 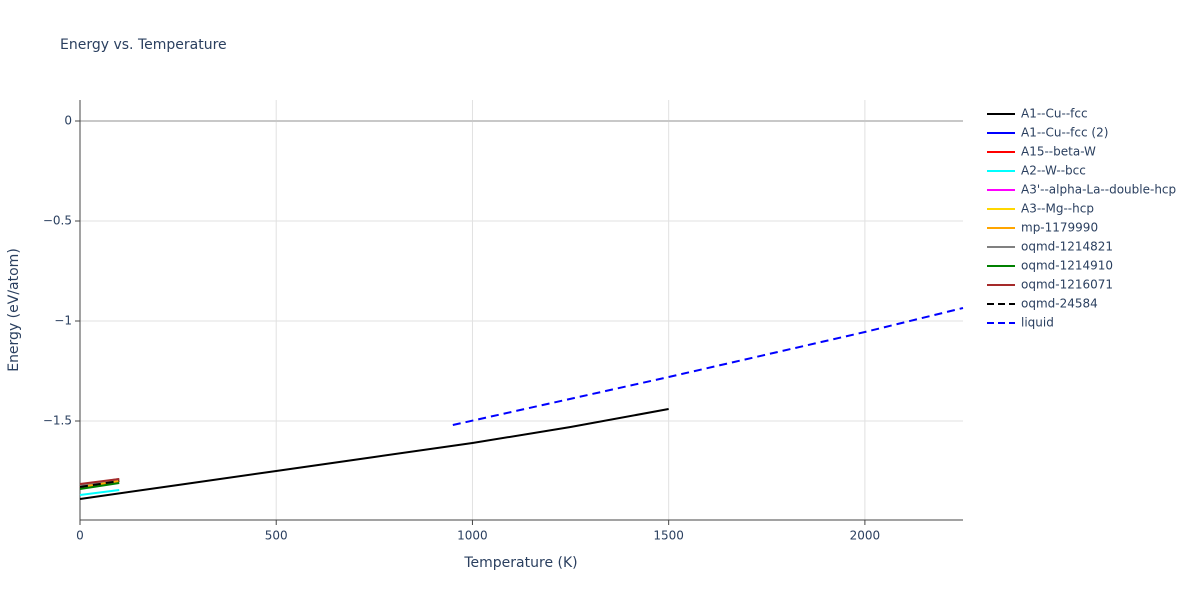 I want to click on x-axis-title: Temperature (K), so click(x=520, y=563).